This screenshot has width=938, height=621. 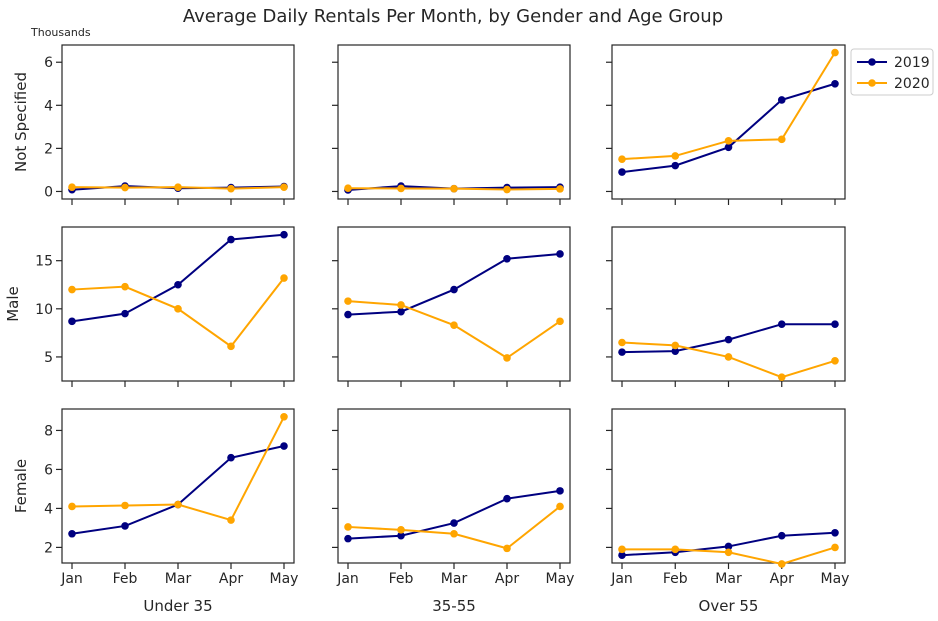 What do you see at coordinates (729, 606) in the screenshot?
I see `column-label: Over 55` at bounding box center [729, 606].